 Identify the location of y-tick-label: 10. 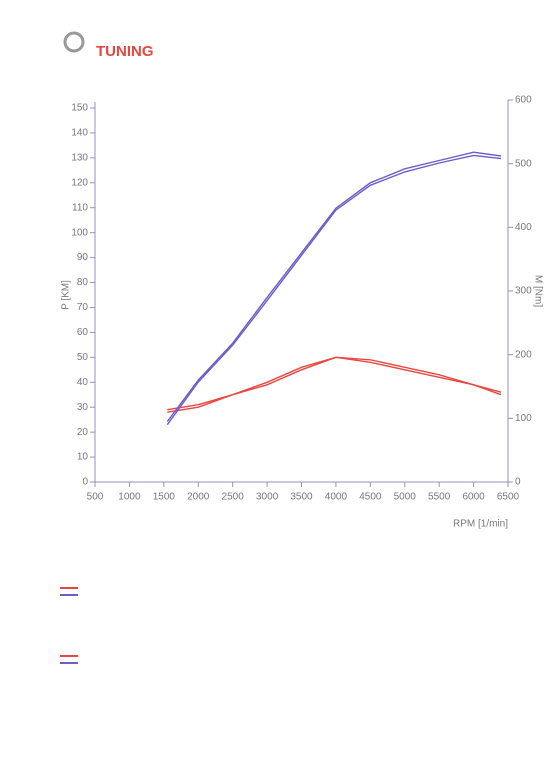
(83, 457).